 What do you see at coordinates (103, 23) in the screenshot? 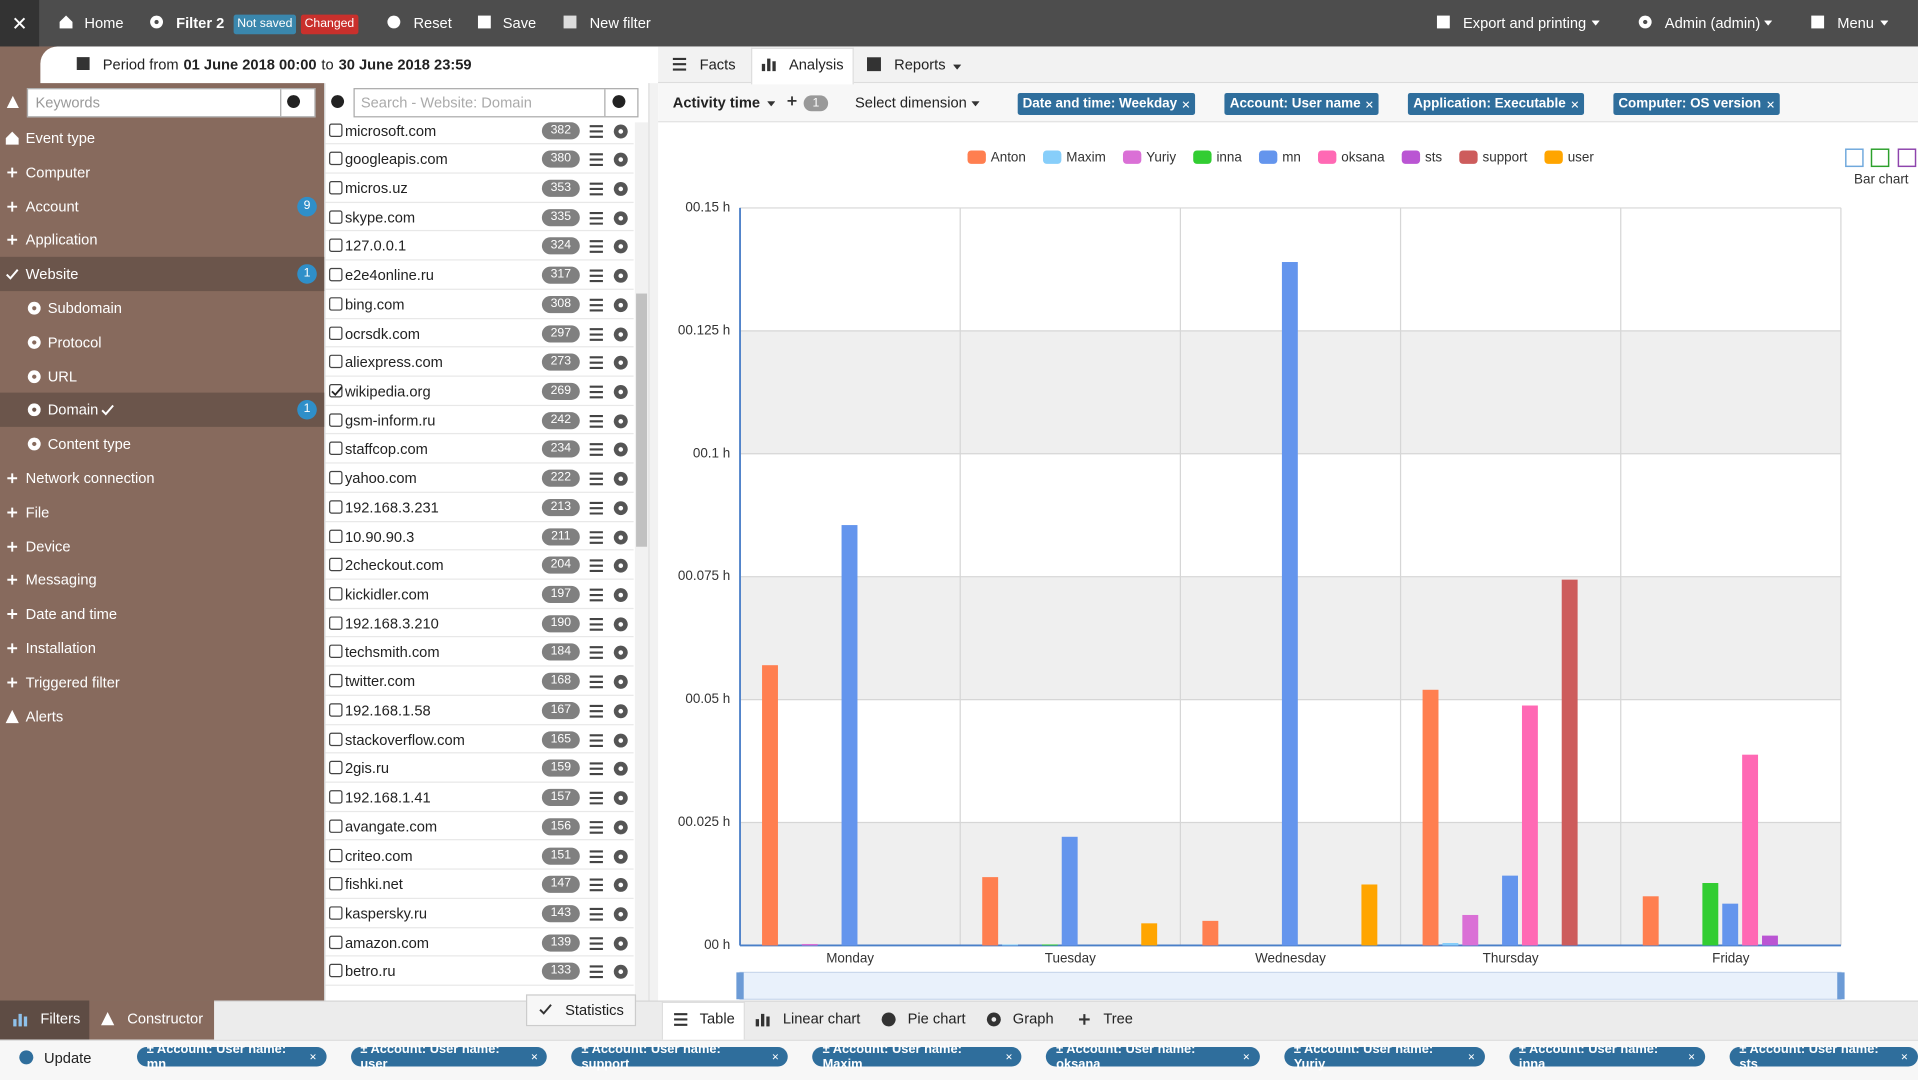
I see `home-button: Home` at bounding box center [103, 23].